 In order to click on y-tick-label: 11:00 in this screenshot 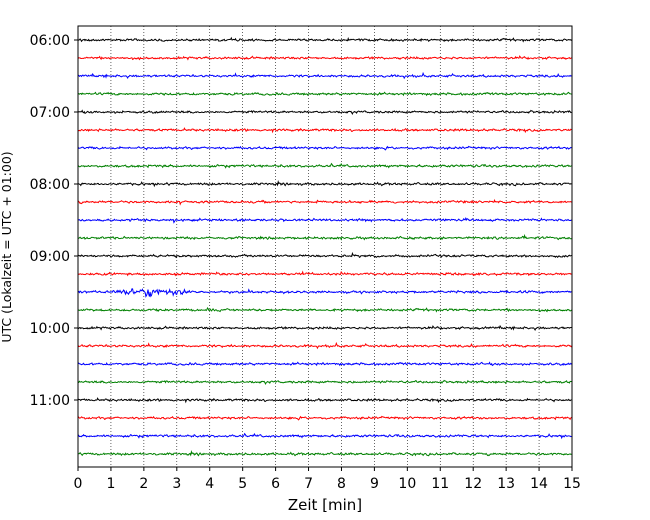, I will do `click(50, 401)`.